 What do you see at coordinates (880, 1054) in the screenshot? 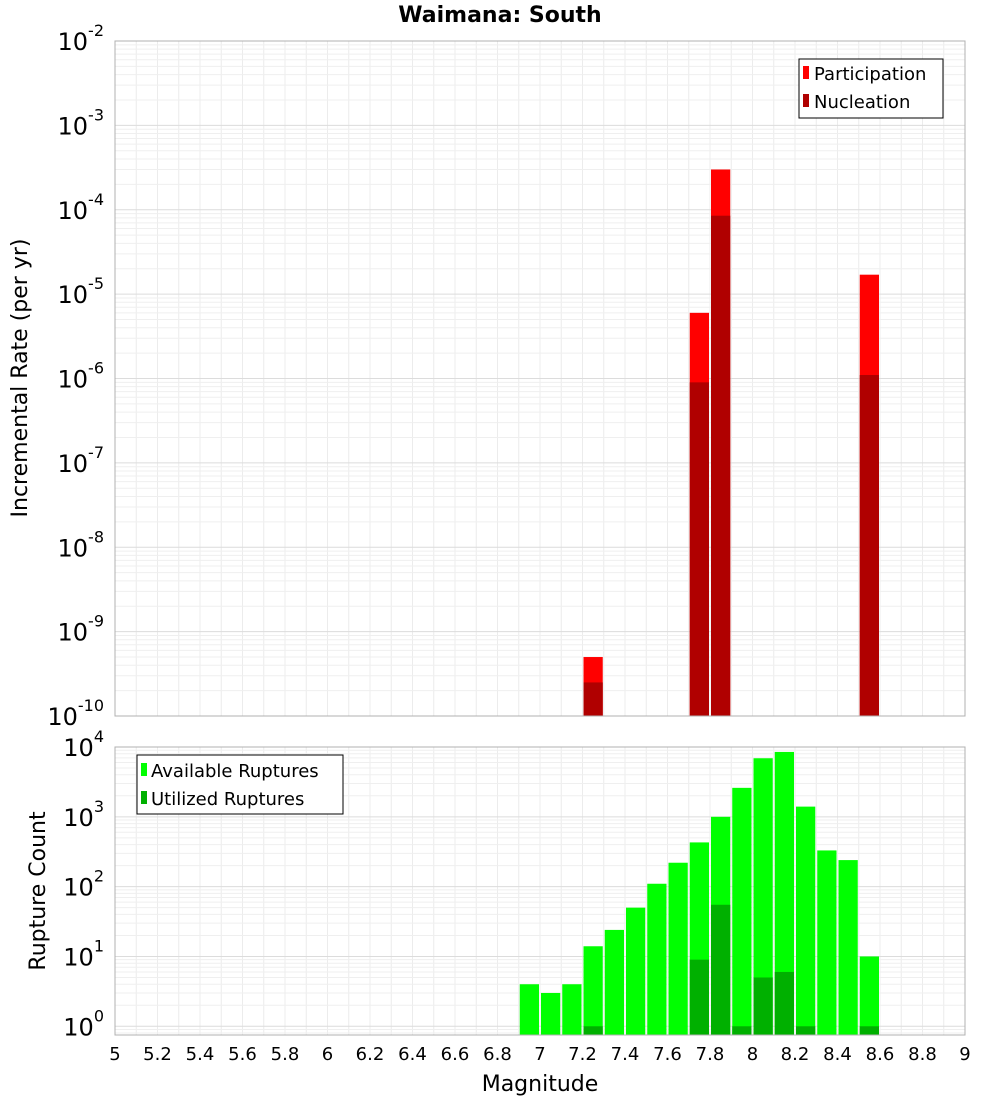
I see `x-tick-label: 8.6` at bounding box center [880, 1054].